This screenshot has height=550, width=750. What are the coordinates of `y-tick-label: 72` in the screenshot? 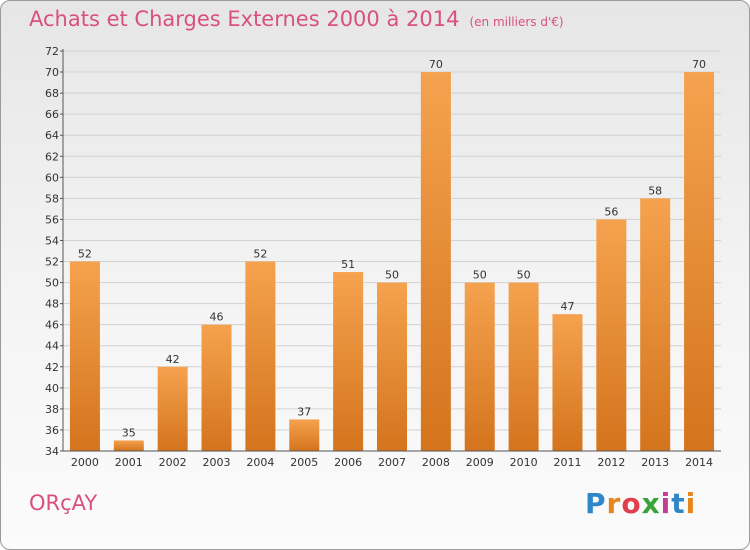 It's located at (52, 51).